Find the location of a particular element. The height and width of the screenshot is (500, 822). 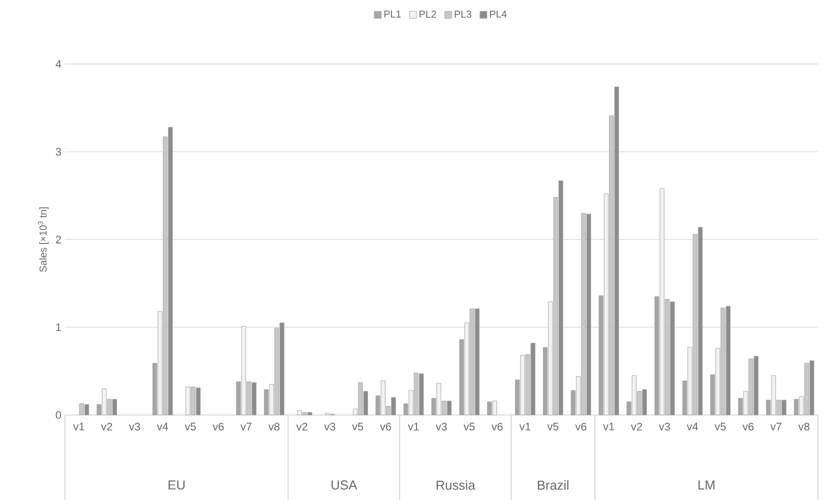

text: USA is located at coordinates (345, 485).